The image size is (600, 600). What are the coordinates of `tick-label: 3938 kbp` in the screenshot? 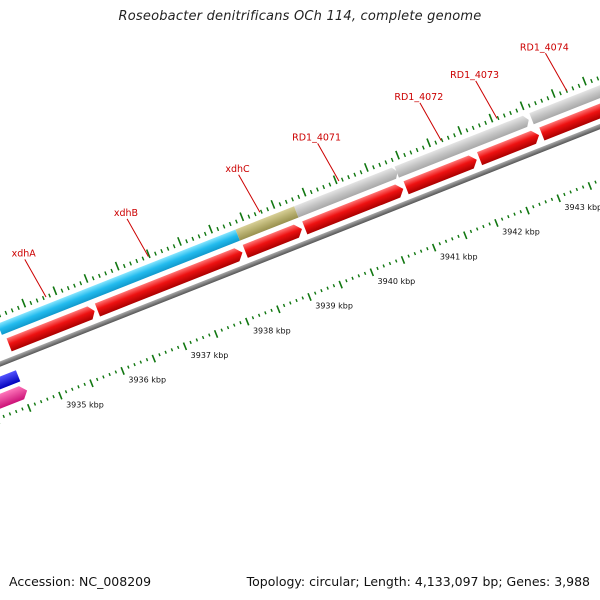 It's located at (272, 330).